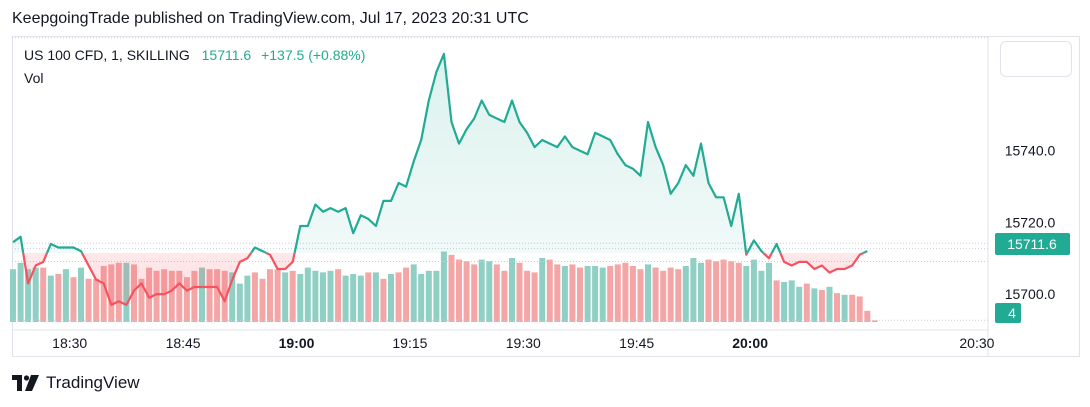 This screenshot has width=1090, height=407. I want to click on price-change-value: +137.5 (+0.88%), so click(313, 55).